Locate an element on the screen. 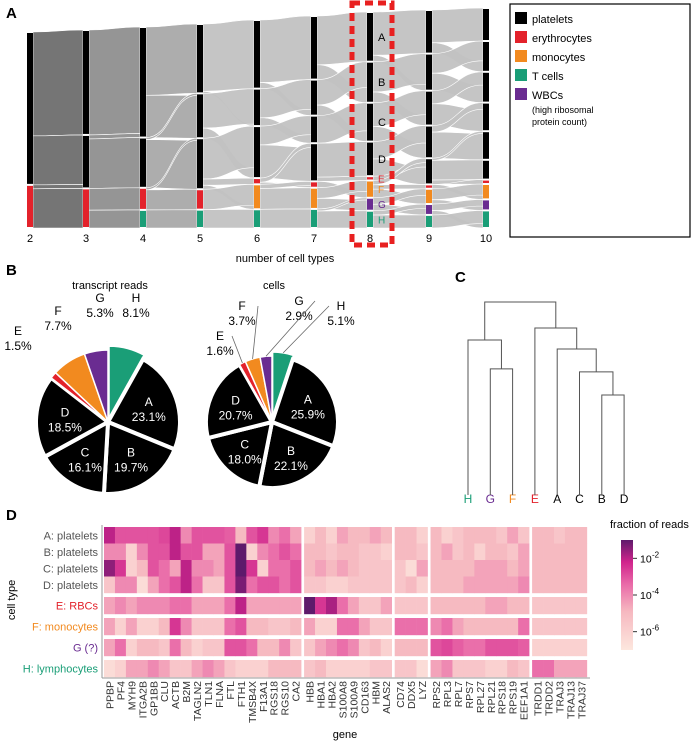 The image size is (700, 744). gene-label: RGS18 is located at coordinates (275, 698).